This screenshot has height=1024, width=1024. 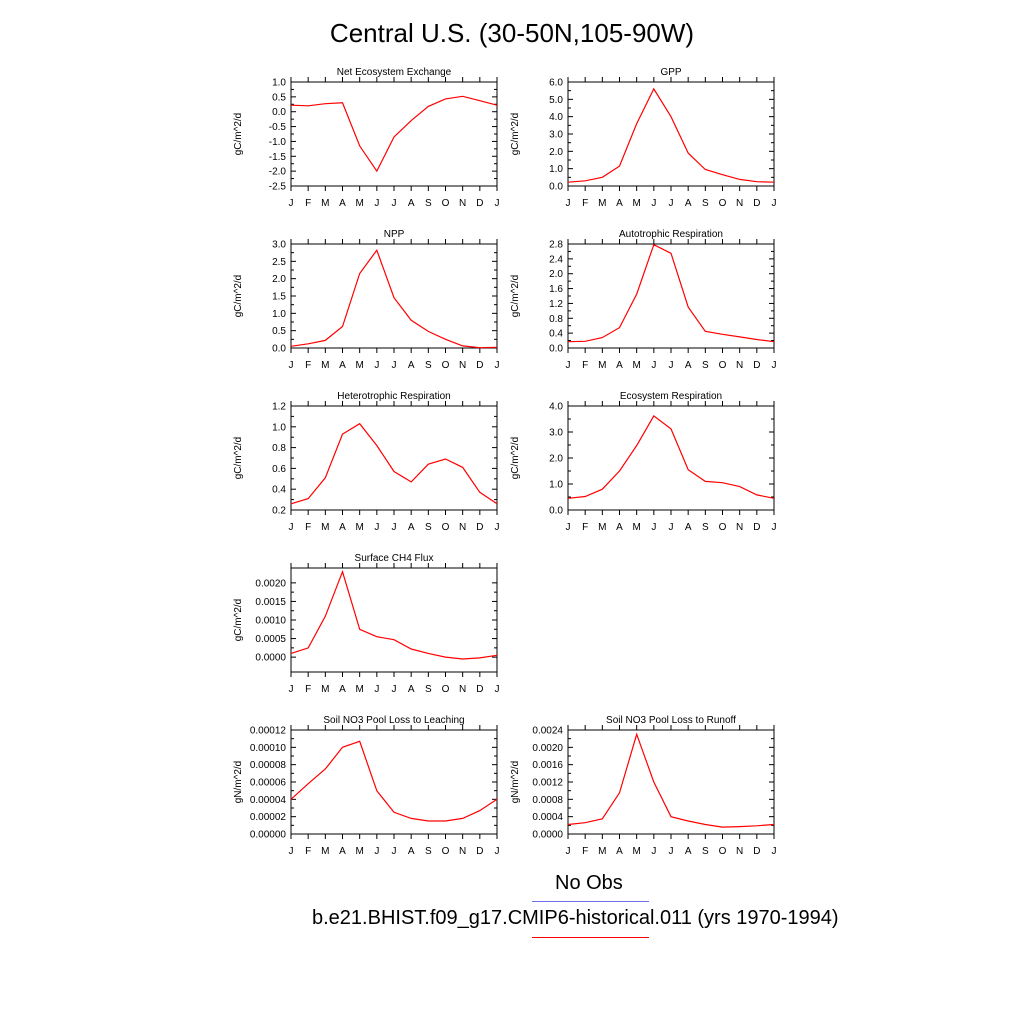 What do you see at coordinates (278, 127) in the screenshot?
I see `net-ecosystem-exchange-ytick-label: -0.5` at bounding box center [278, 127].